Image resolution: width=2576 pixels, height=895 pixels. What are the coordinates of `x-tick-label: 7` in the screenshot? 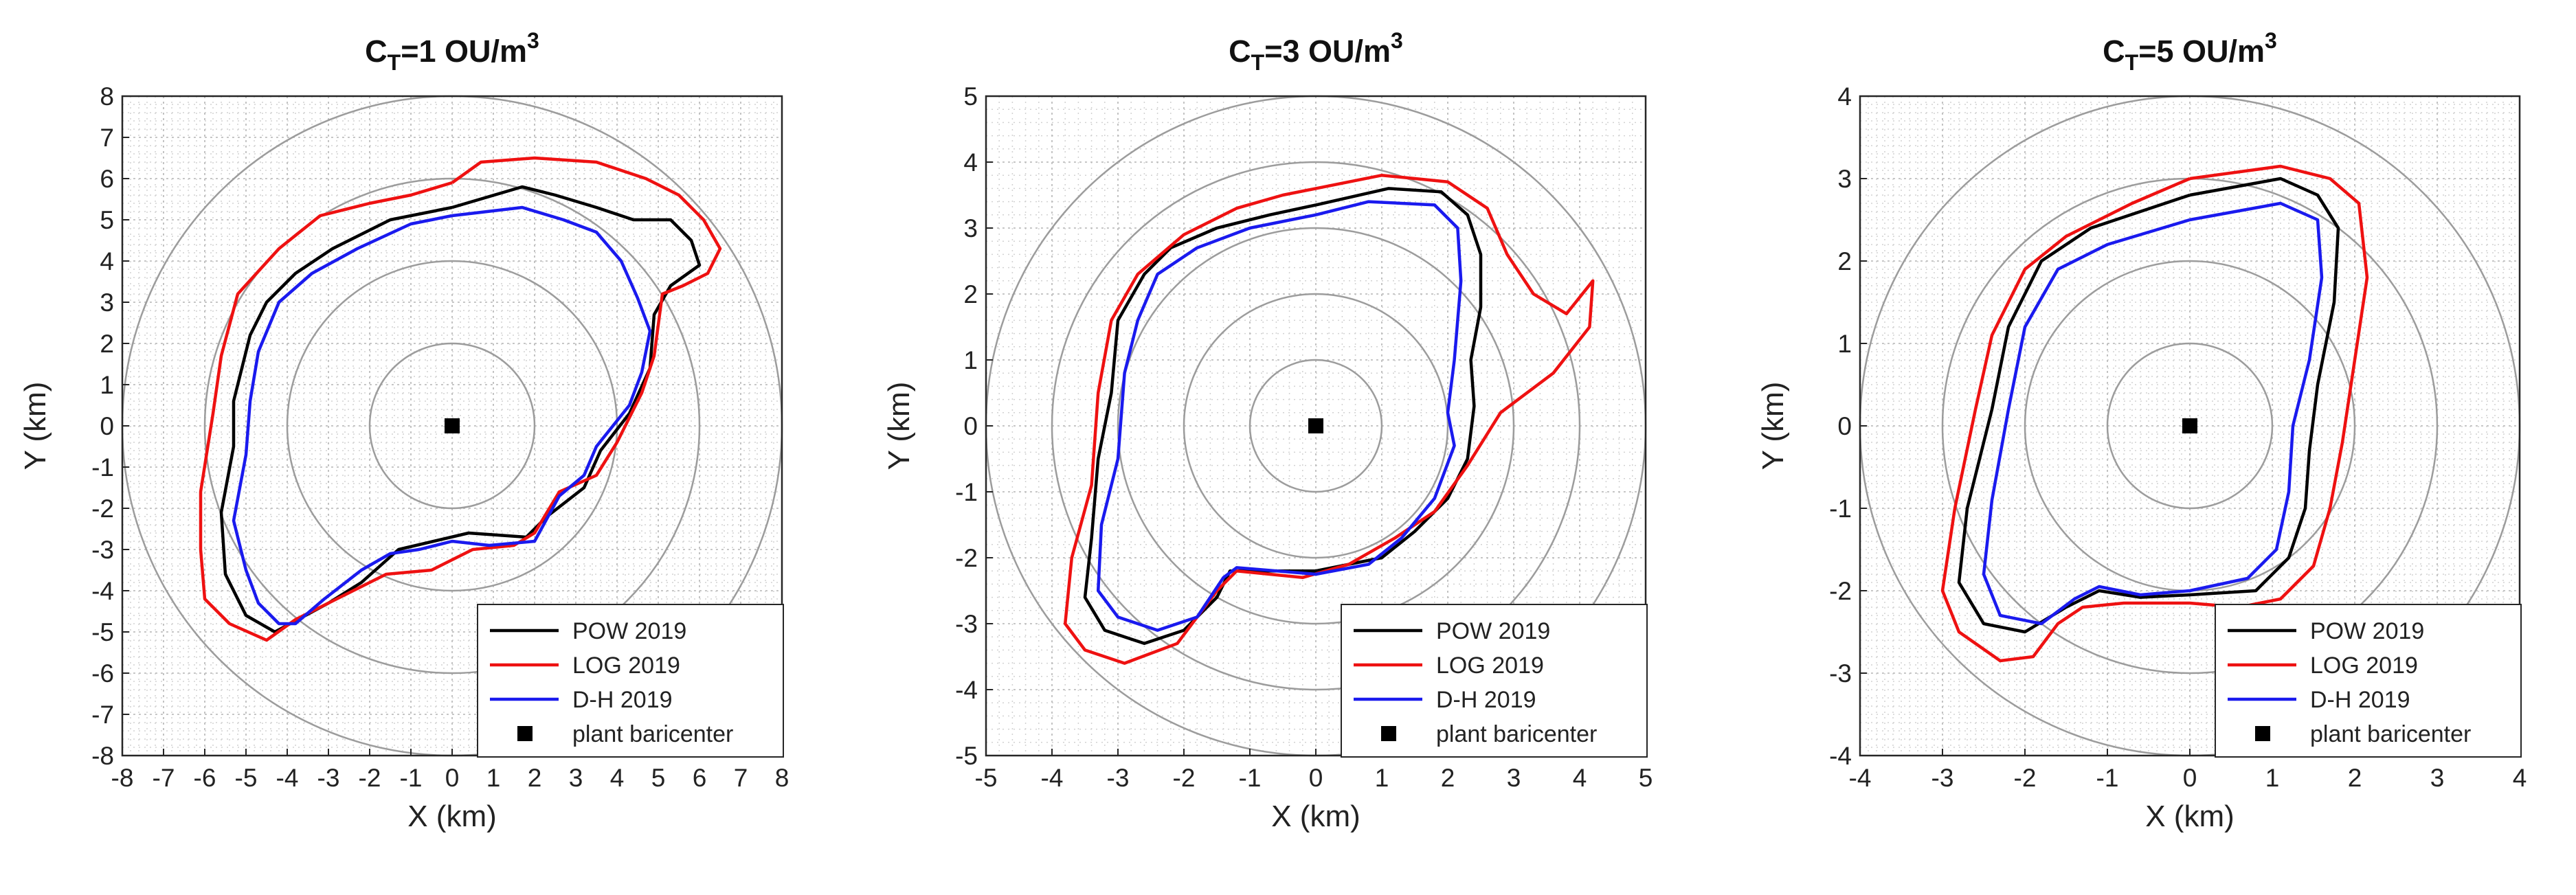 It's located at (741, 778).